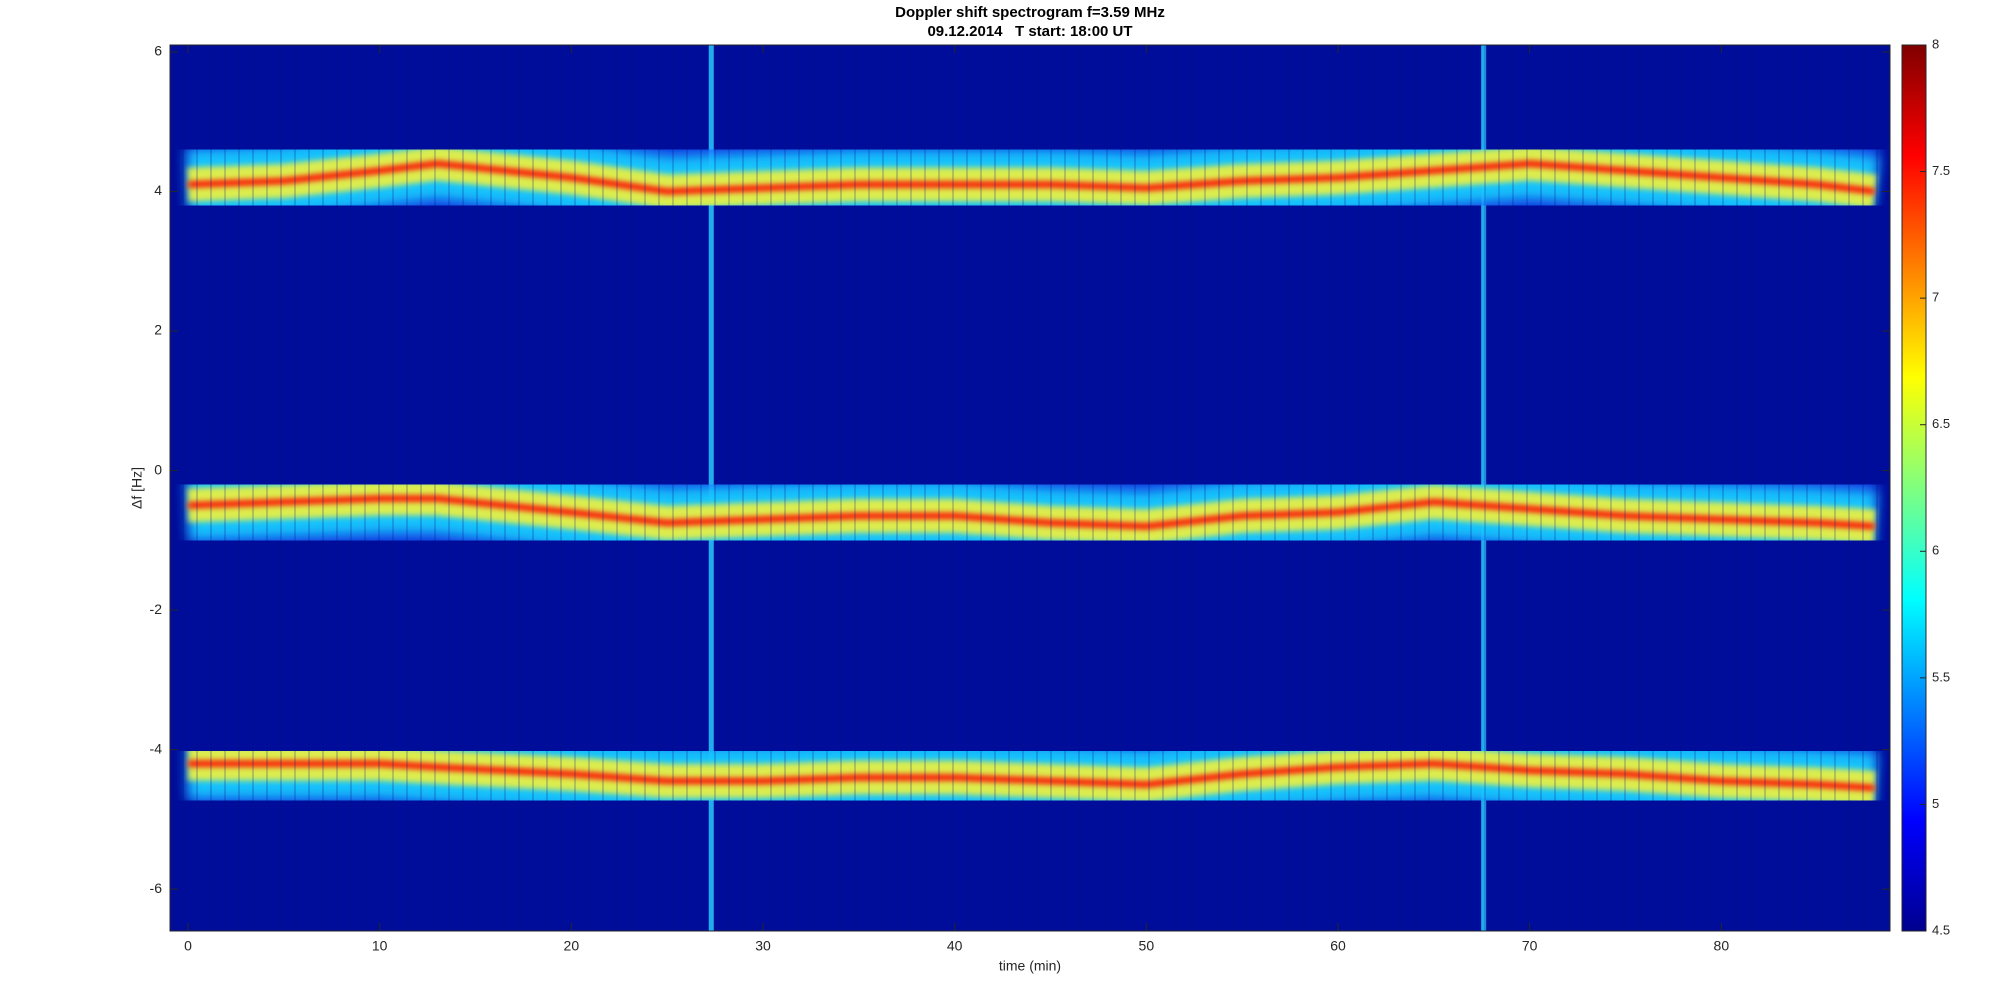  I want to click on x-tick-label: 80, so click(1722, 946).